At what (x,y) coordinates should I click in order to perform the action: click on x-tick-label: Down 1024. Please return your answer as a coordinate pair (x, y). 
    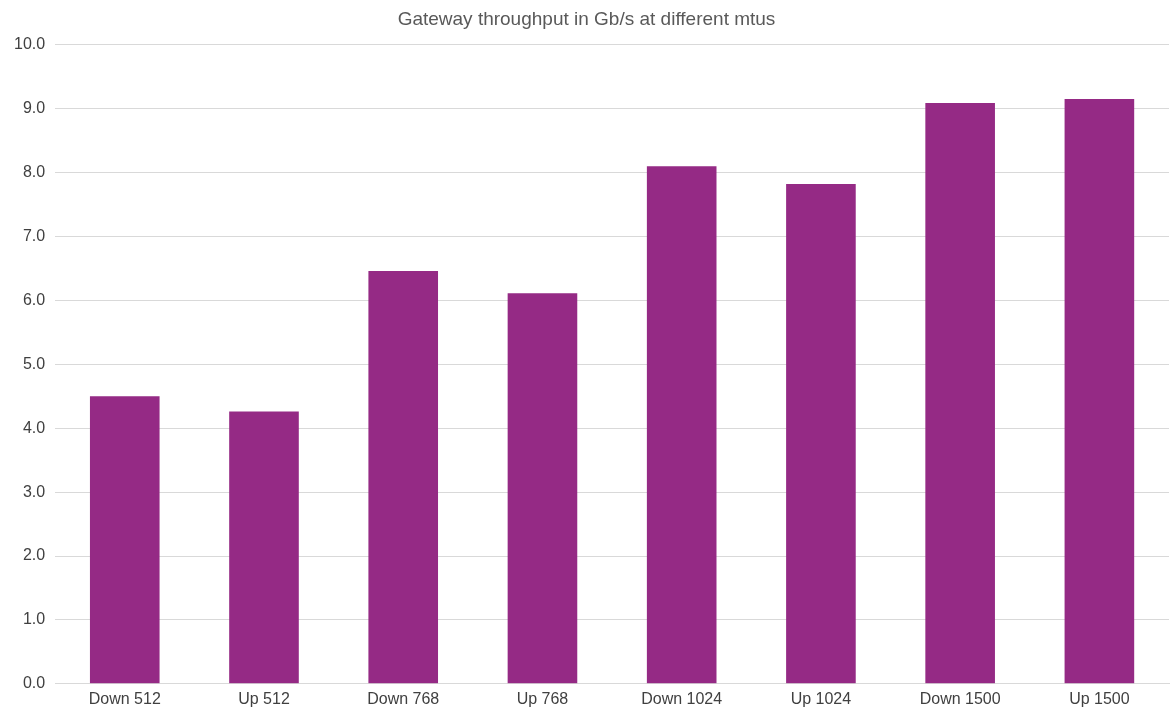
    Looking at the image, I should click on (682, 698).